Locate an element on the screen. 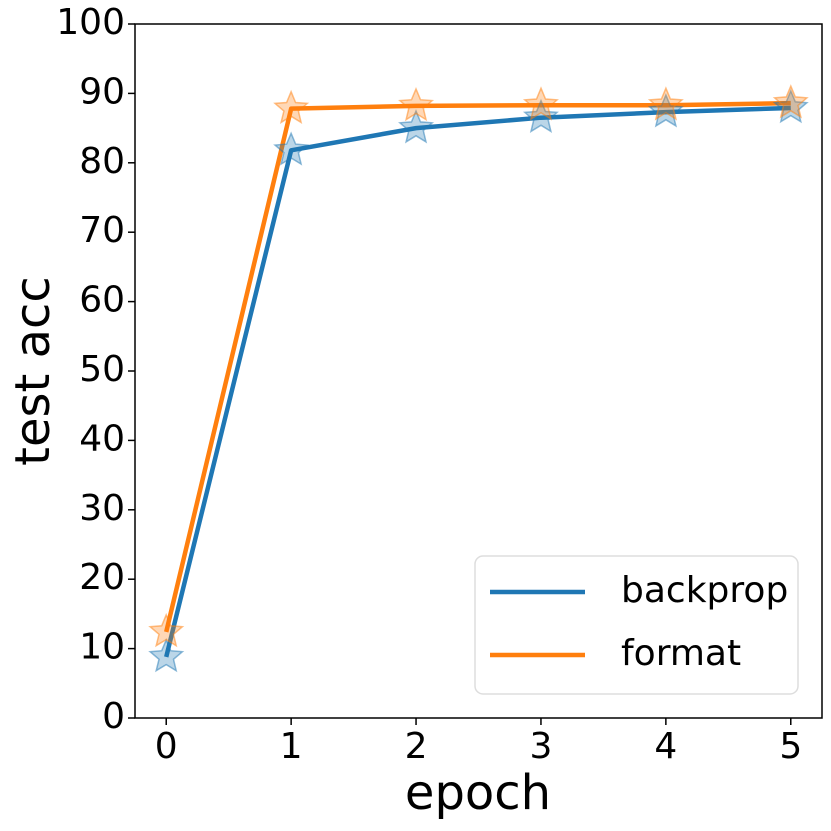  x-tick-label: 0 is located at coordinates (166, 746).